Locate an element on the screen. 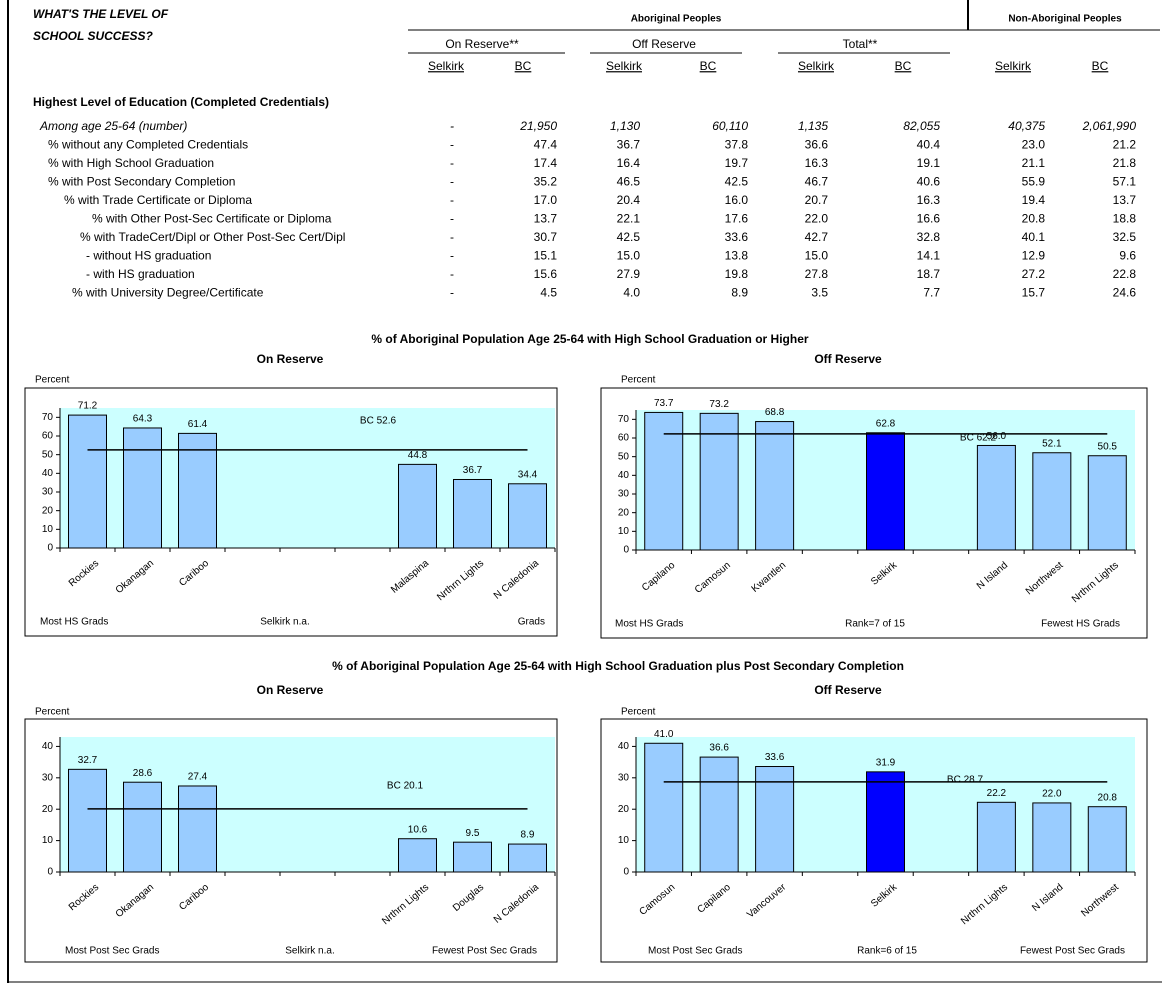 The width and height of the screenshot is (1162, 985). y-axis-label: Percent is located at coordinates (52, 380).